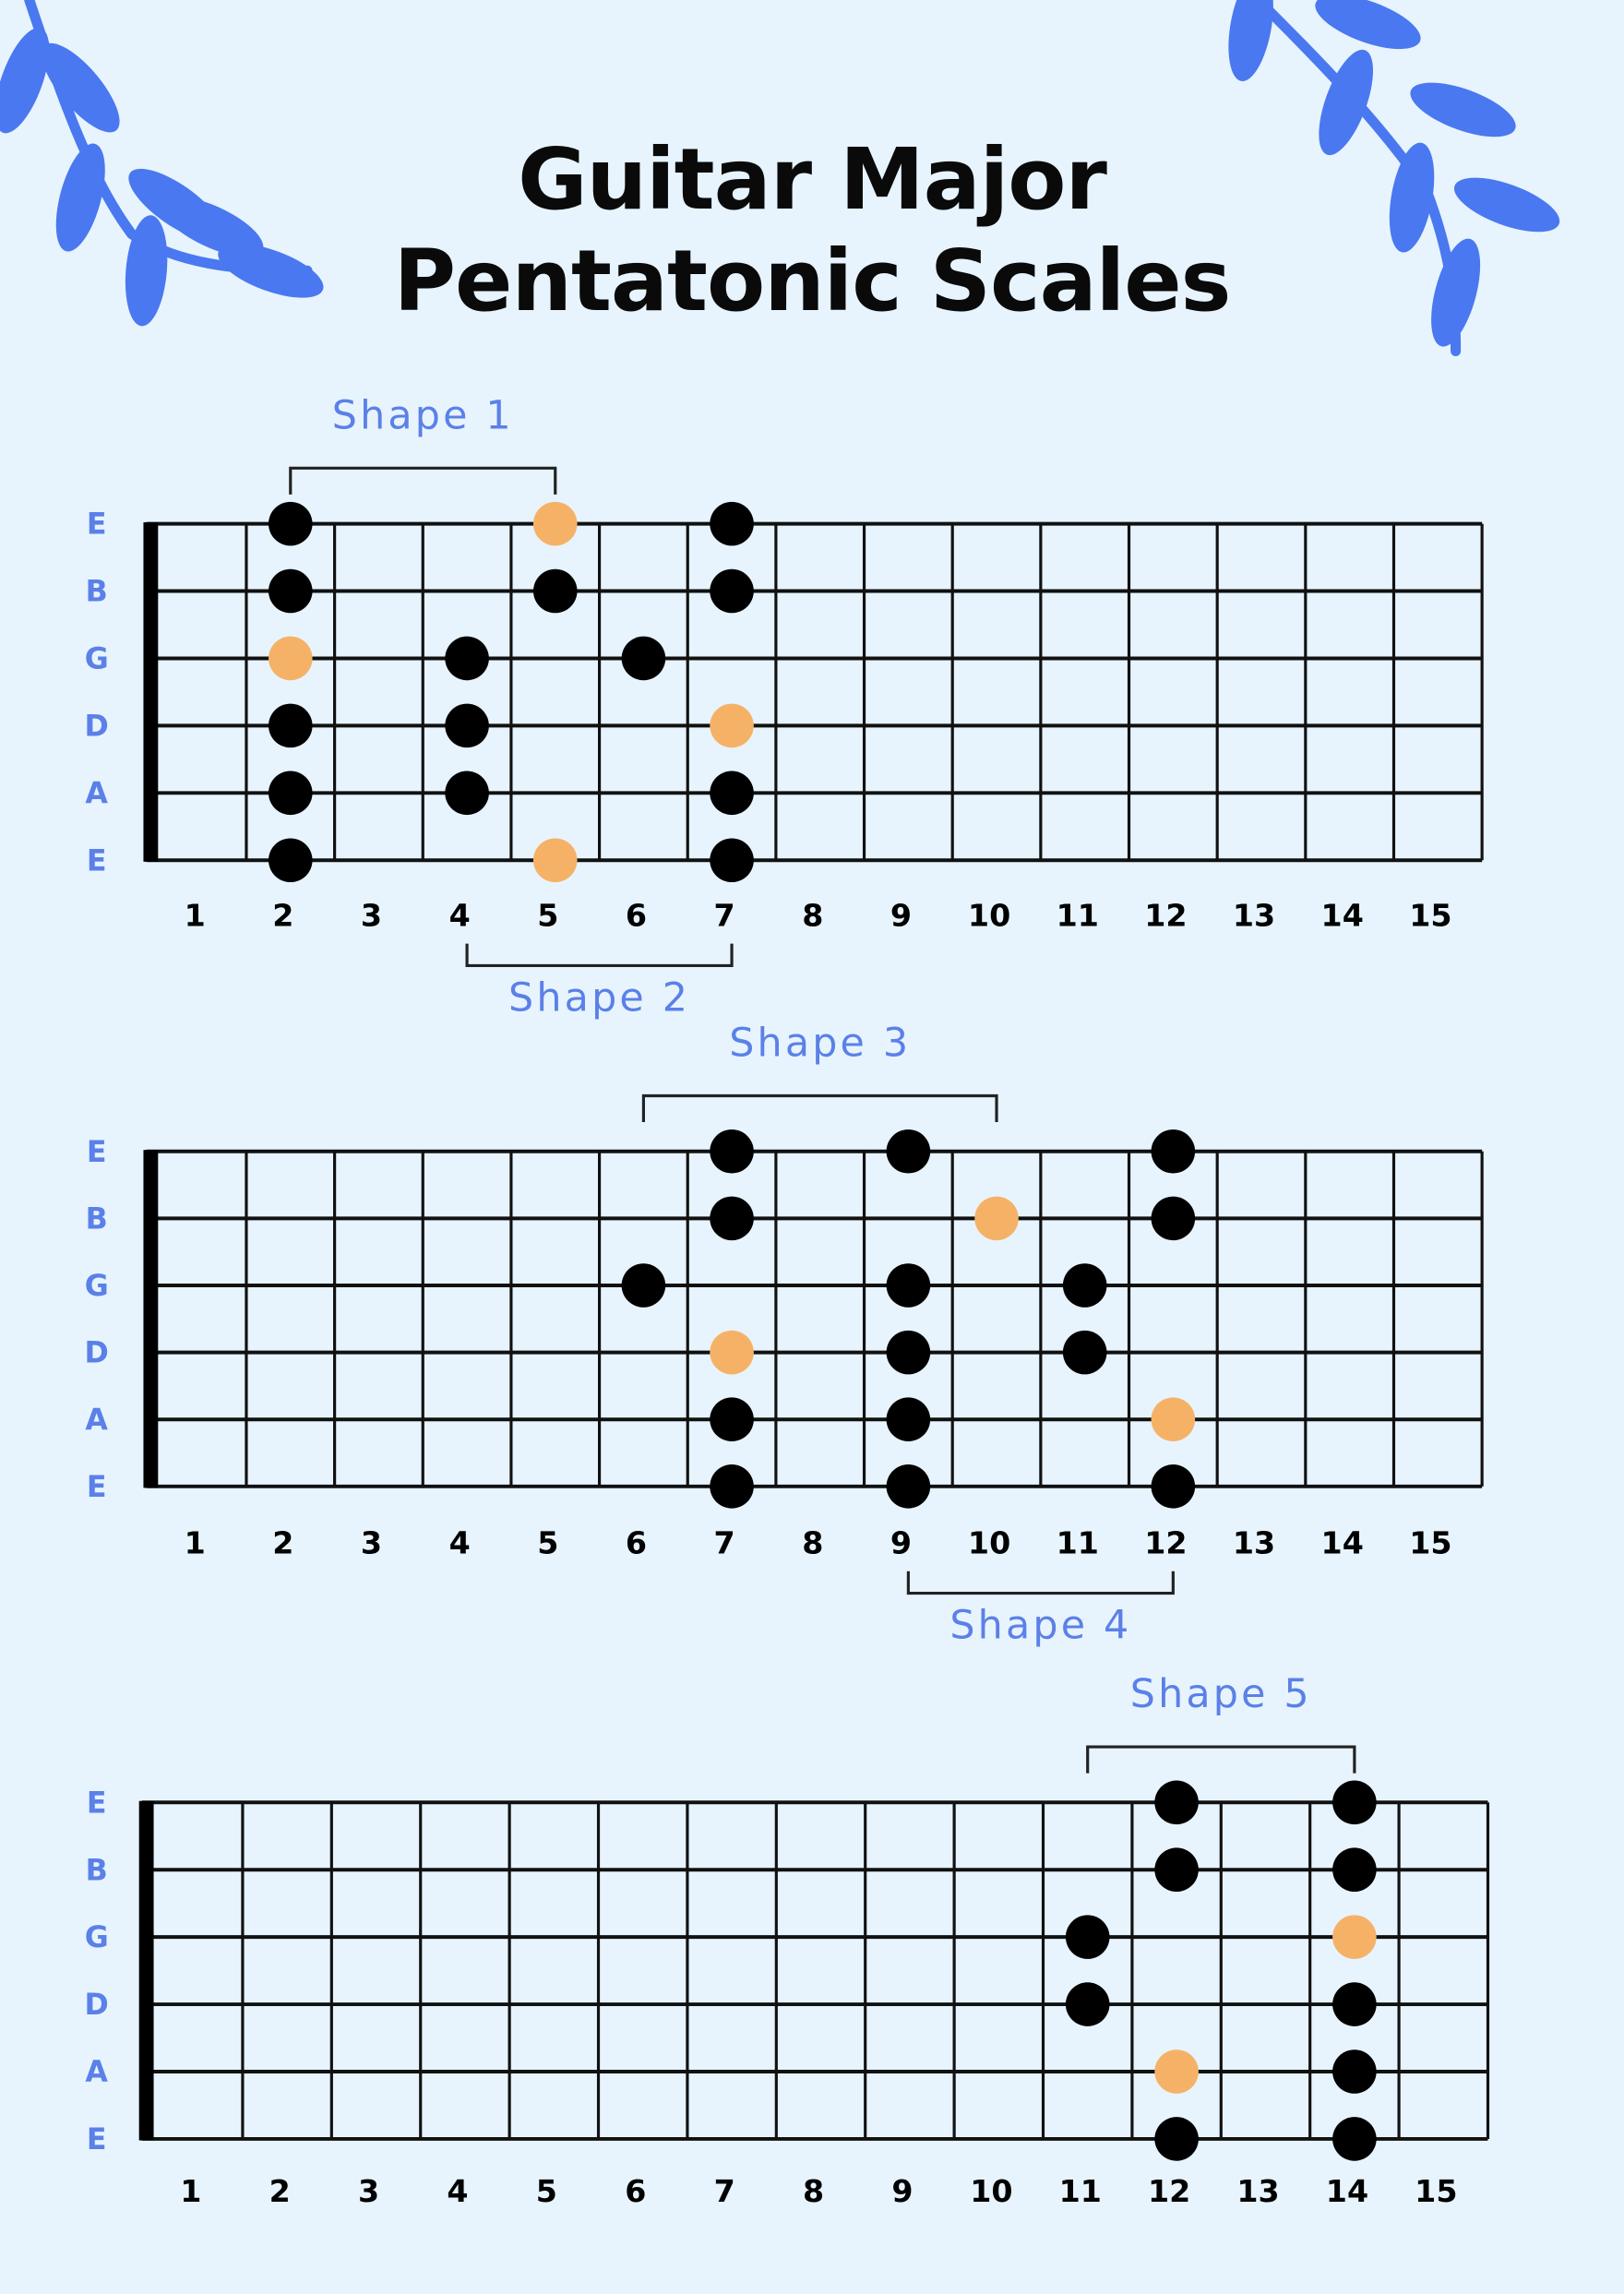  What do you see at coordinates (599, 998) in the screenshot?
I see `shape-label: Shape 2` at bounding box center [599, 998].